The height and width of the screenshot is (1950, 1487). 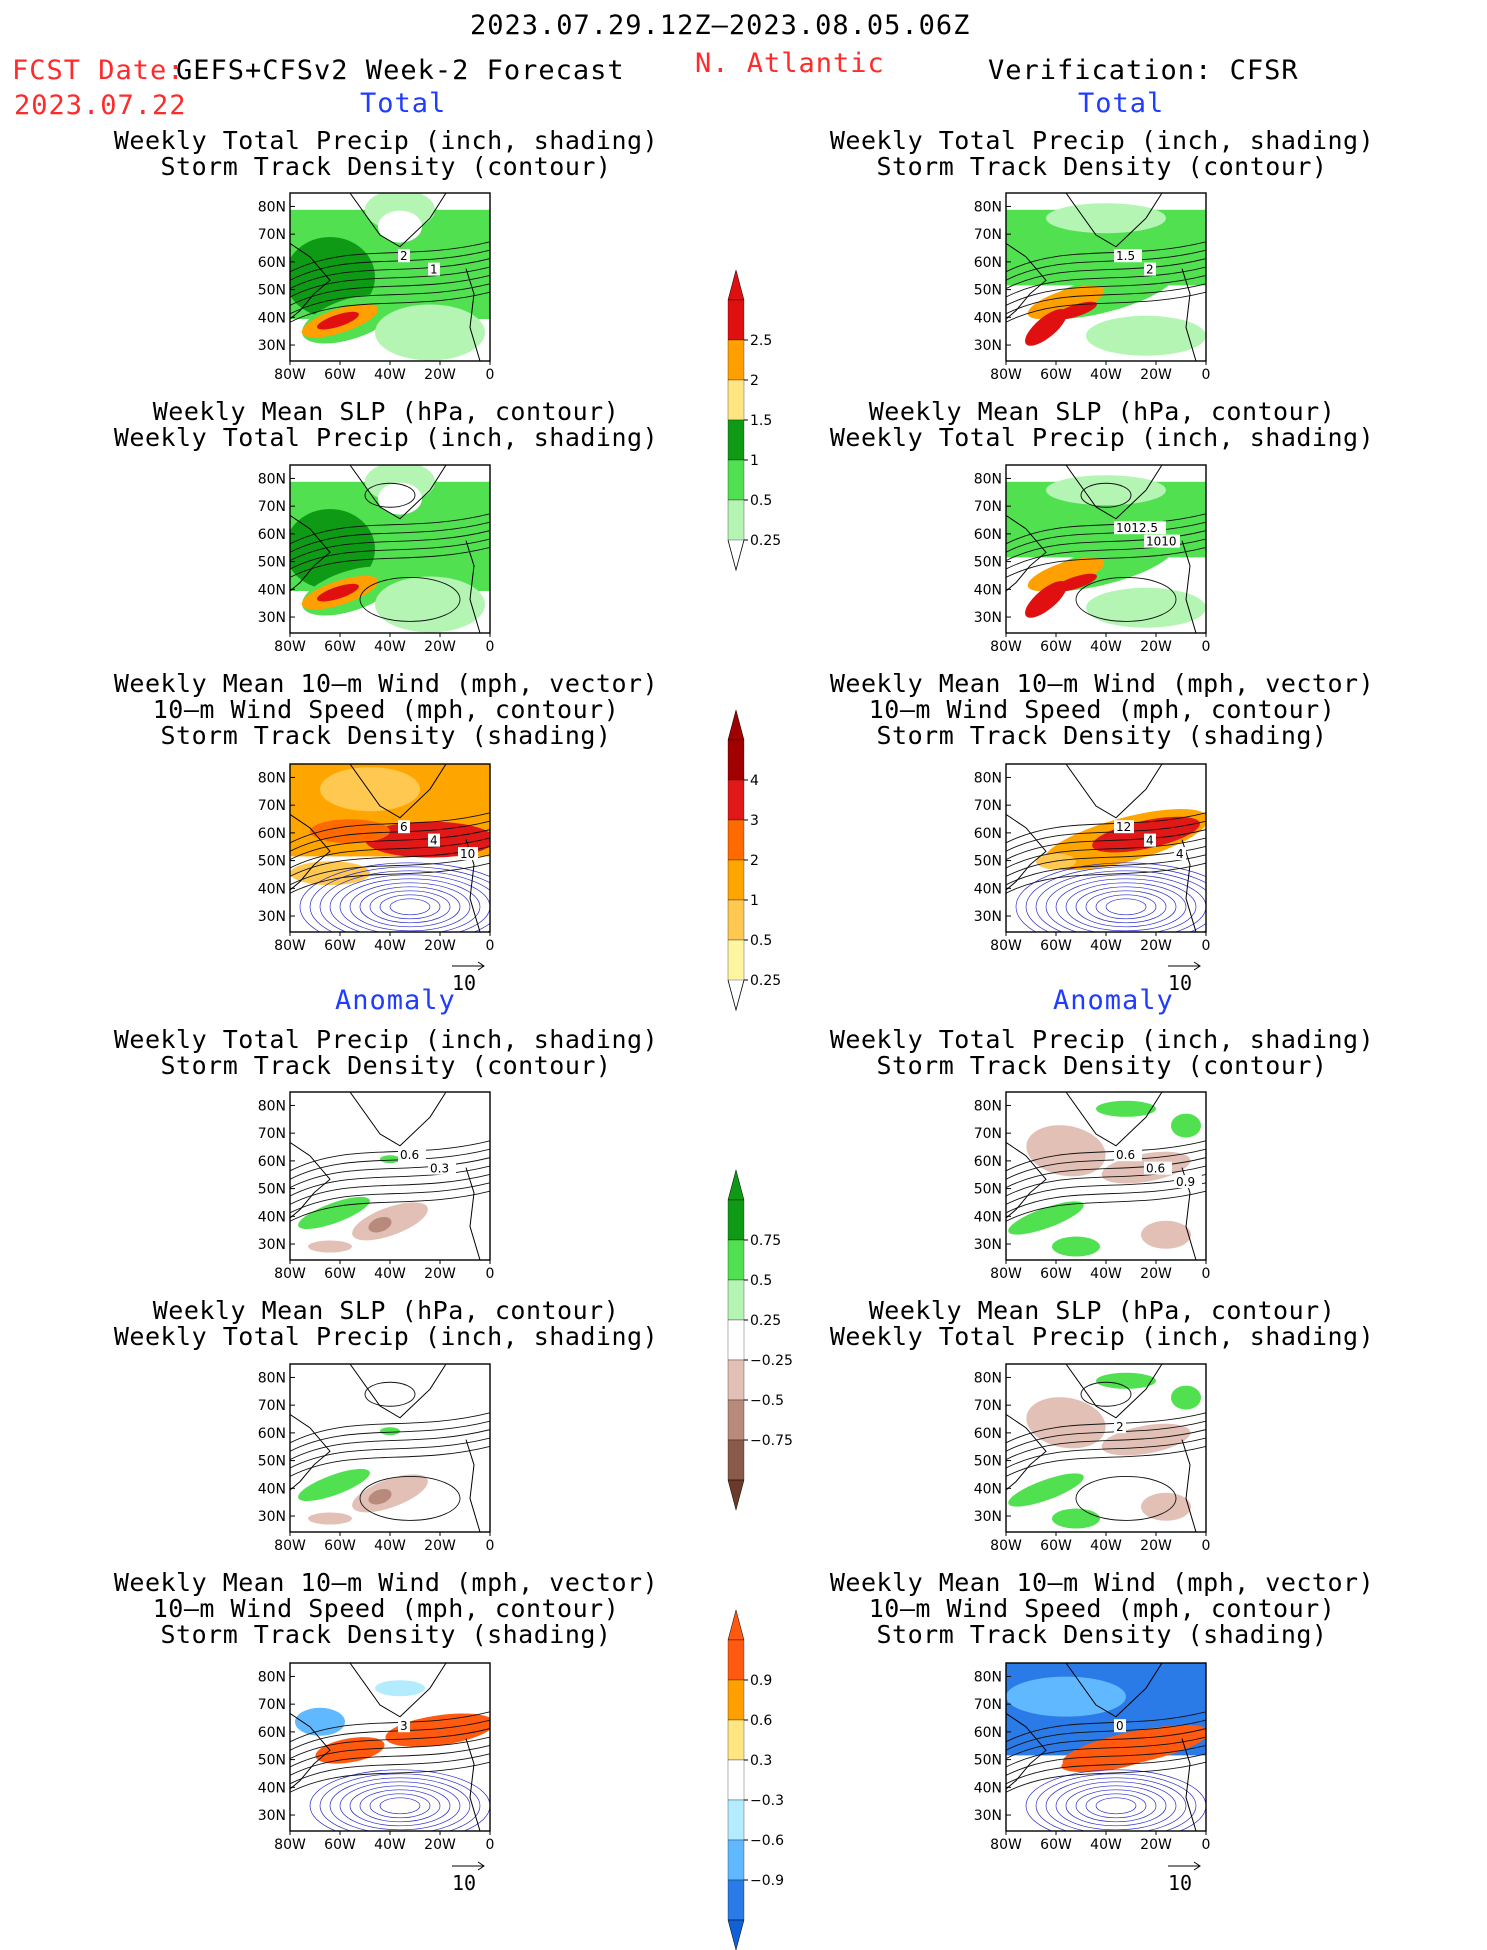 What do you see at coordinates (761, 341) in the screenshot?
I see `colorbar-label: 2.5` at bounding box center [761, 341].